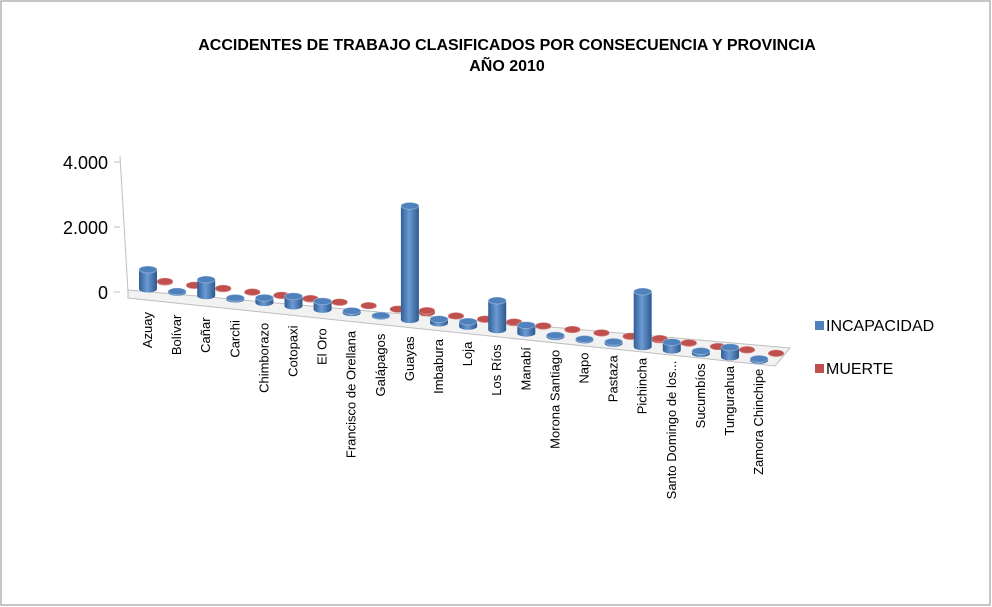 This screenshot has width=992, height=607. Describe the element at coordinates (507, 65) in the screenshot. I see `chart-title: AÑO 2010` at that location.